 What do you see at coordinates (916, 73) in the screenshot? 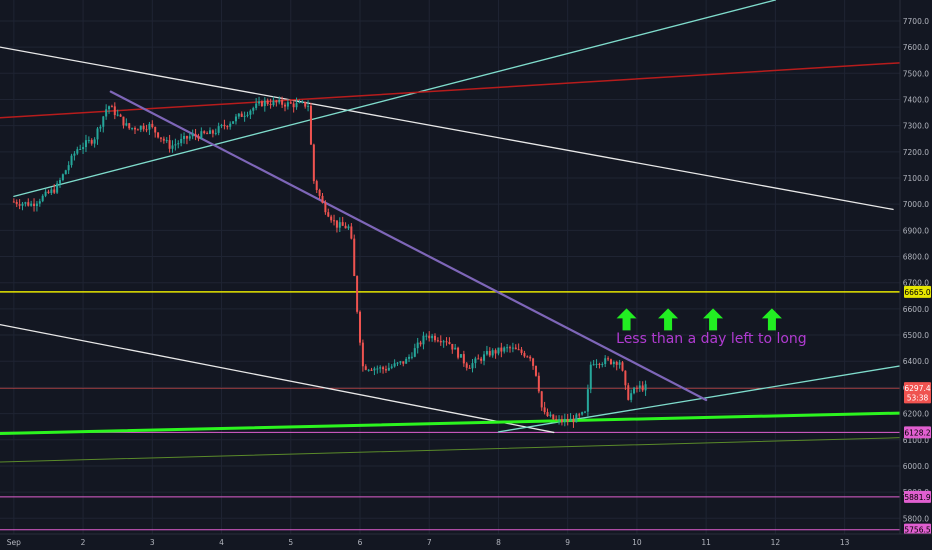
I see `price-tick-label: 7500.0` at bounding box center [916, 73].